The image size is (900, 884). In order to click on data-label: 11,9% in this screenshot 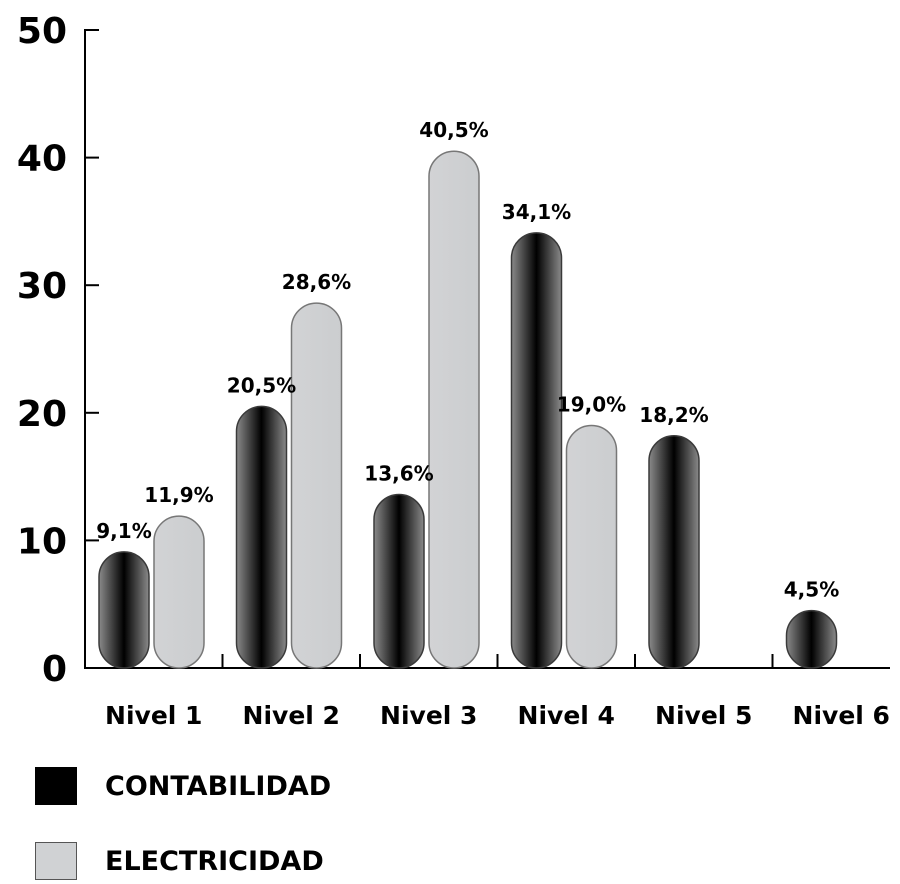, I will do `click(178, 495)`.